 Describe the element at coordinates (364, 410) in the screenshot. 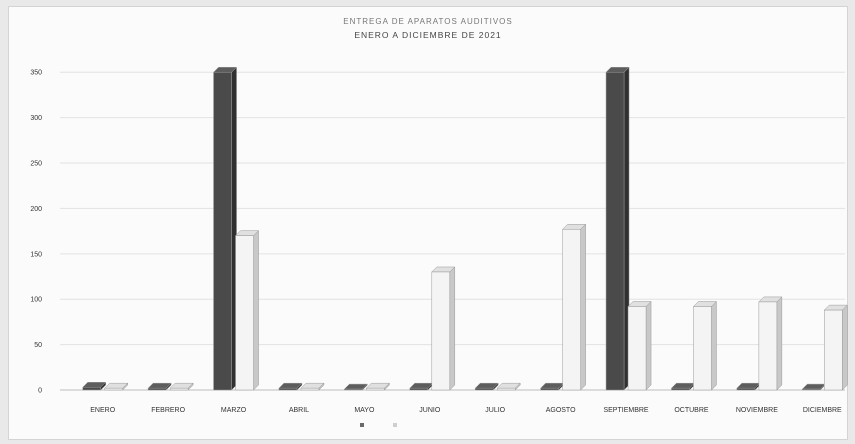

I see `x-tick-label: MAYO` at that location.